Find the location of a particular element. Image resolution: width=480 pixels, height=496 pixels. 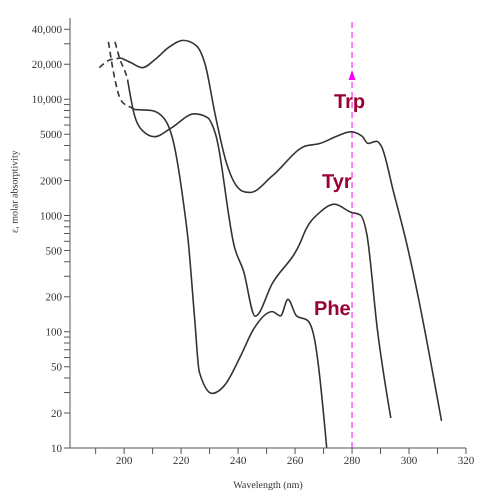

y-tick-label: 10 is located at coordinates (56, 448).